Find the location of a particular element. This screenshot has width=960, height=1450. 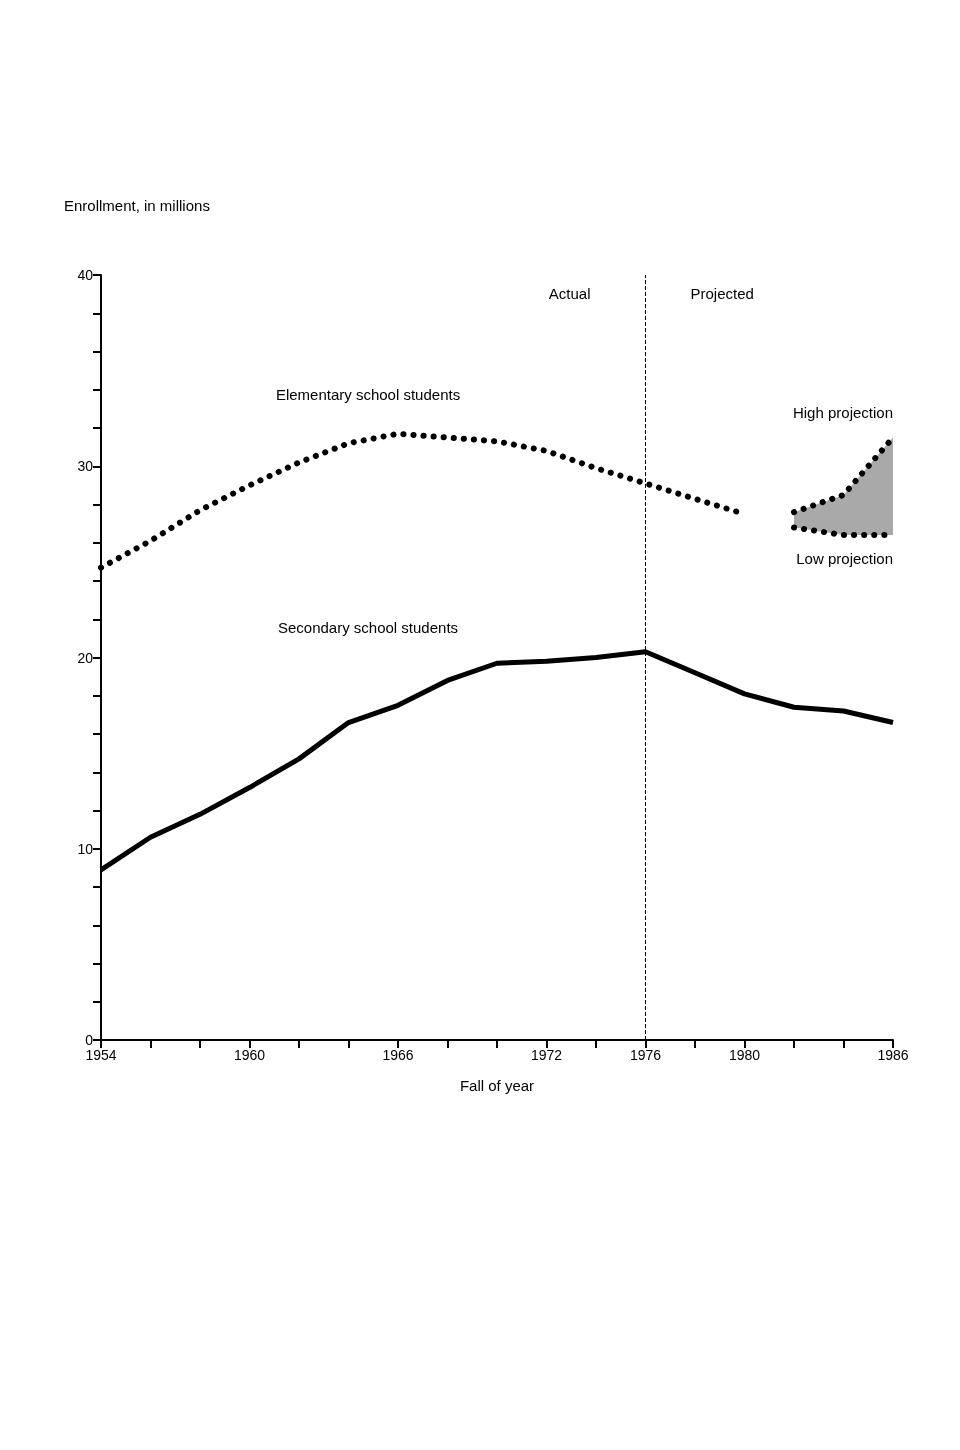

series-label: High projection is located at coordinates (842, 412).